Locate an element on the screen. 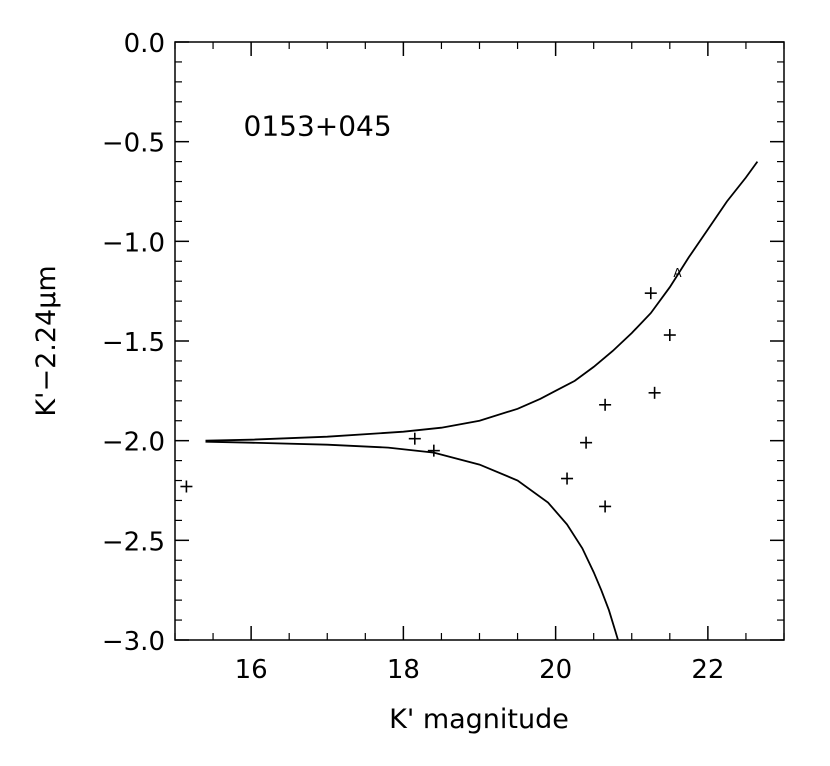  y-tick-label: −0.5 is located at coordinates (133, 144).